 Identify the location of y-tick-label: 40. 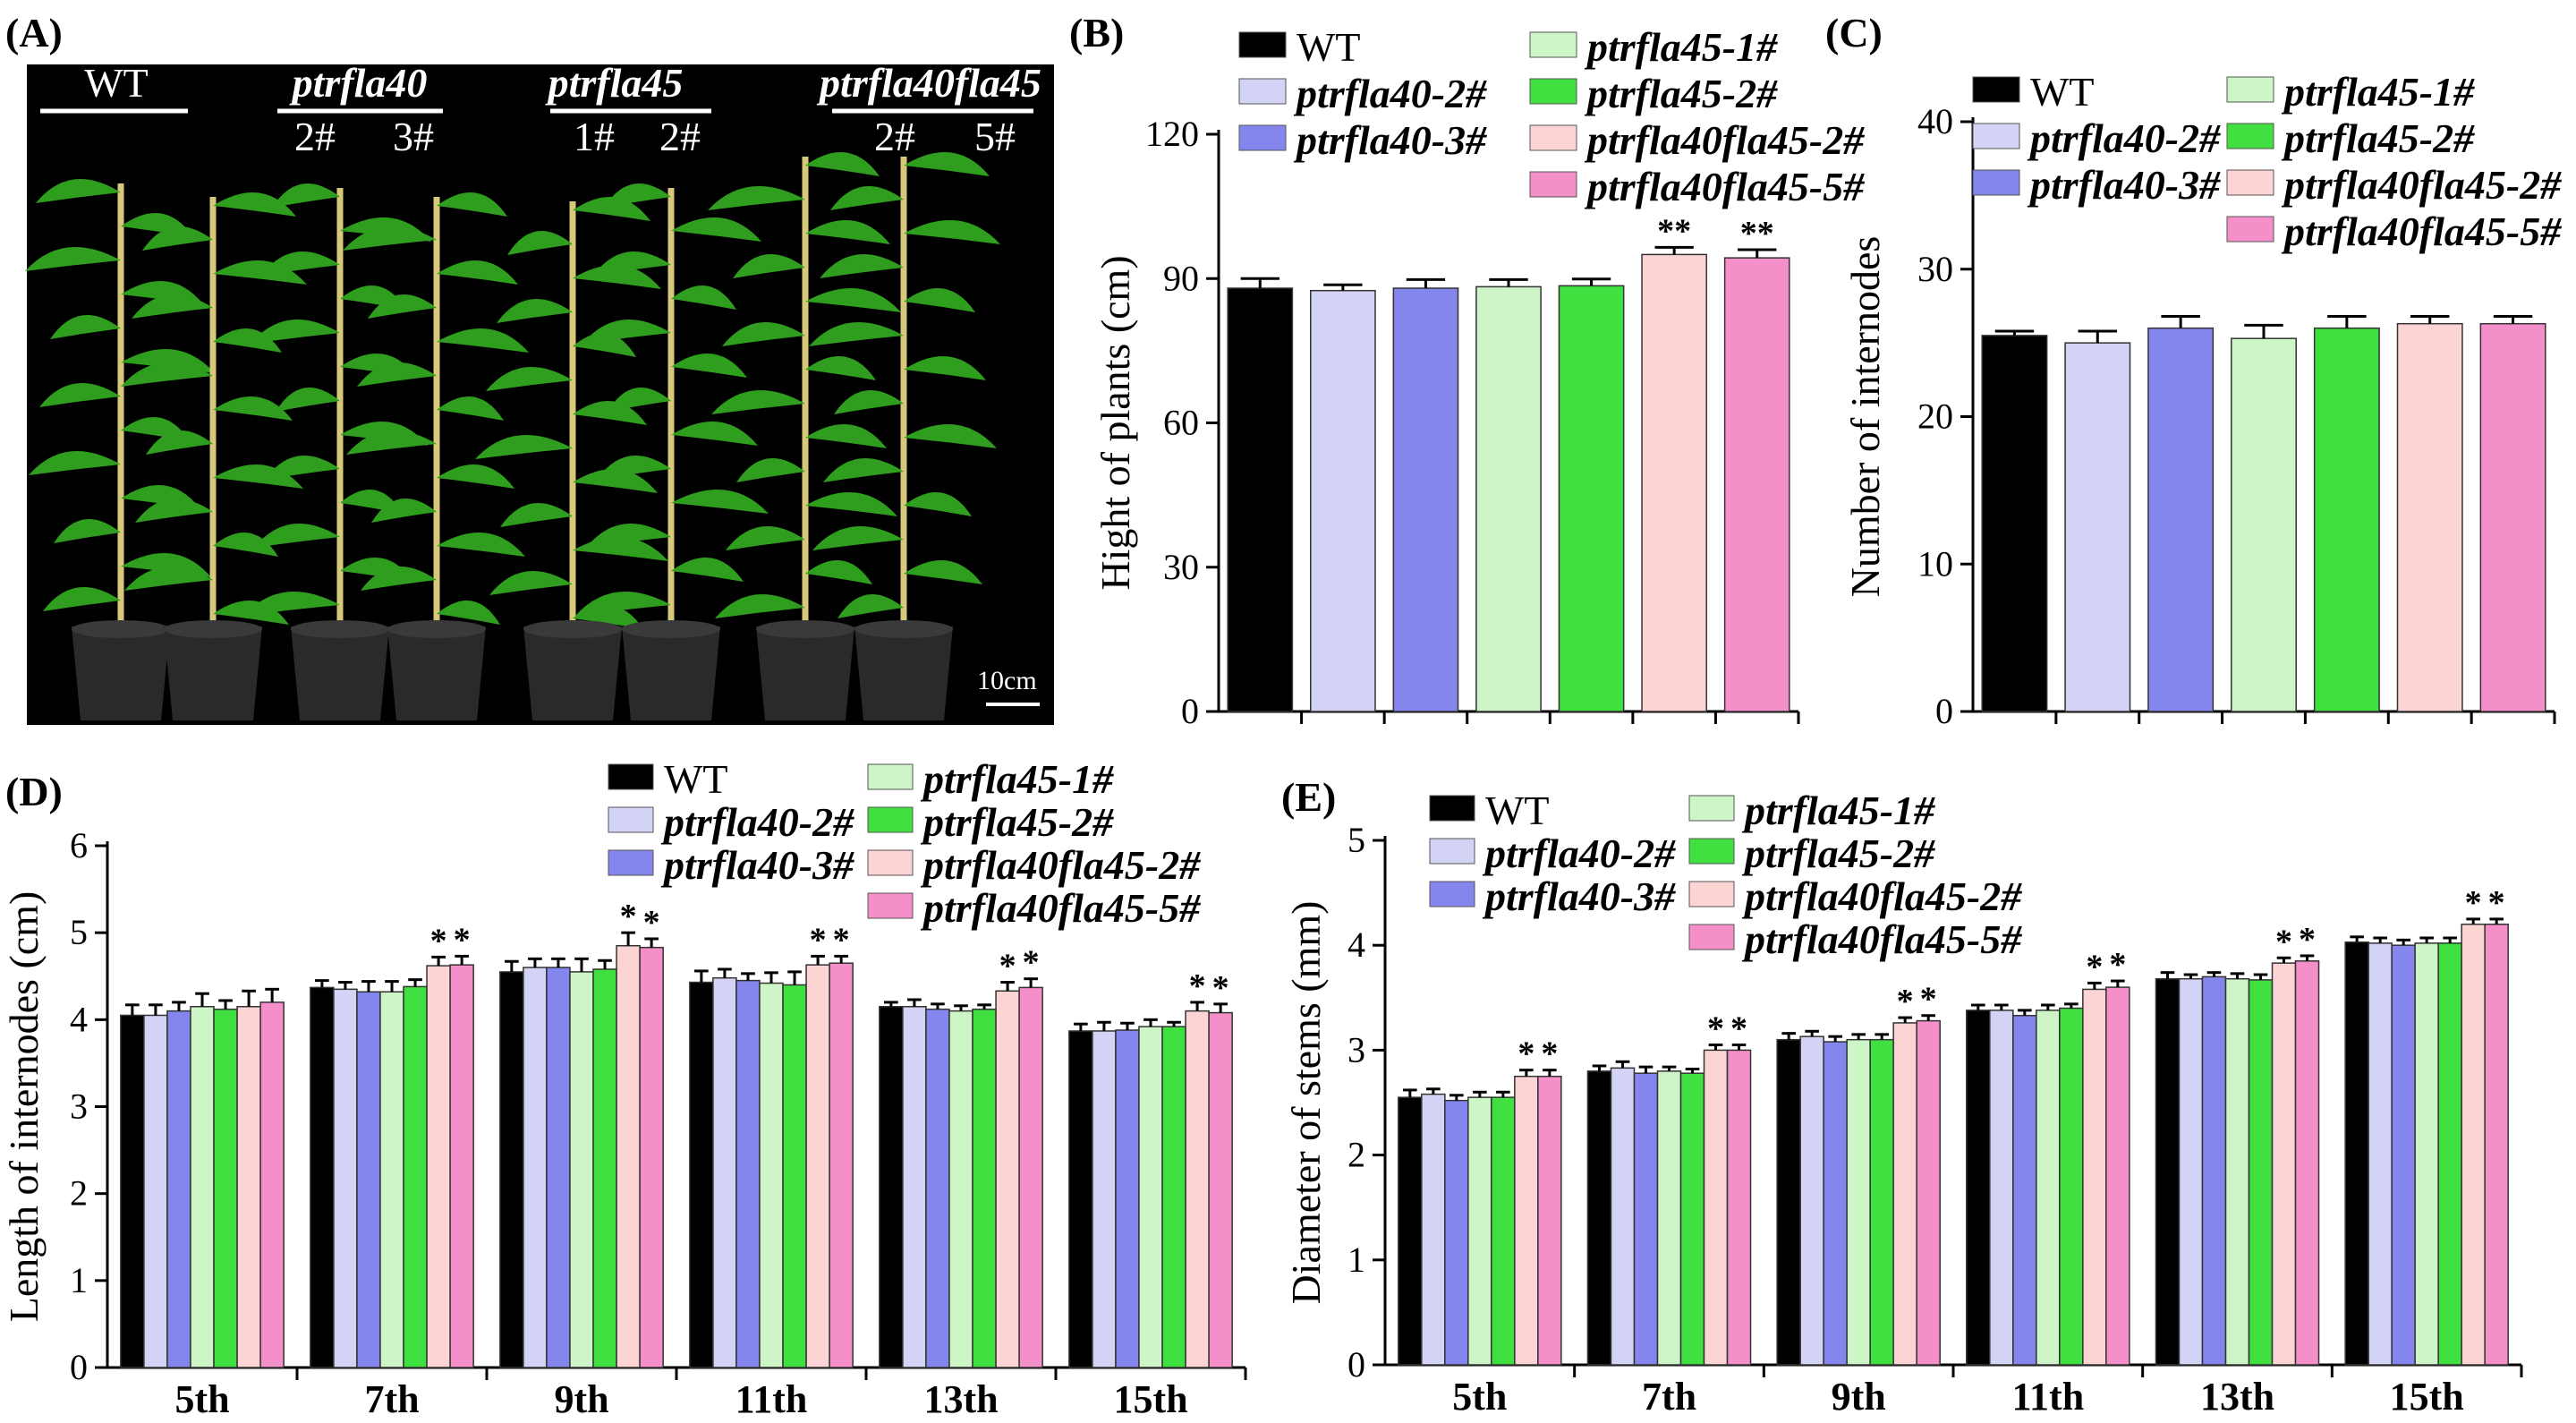
(1935, 121).